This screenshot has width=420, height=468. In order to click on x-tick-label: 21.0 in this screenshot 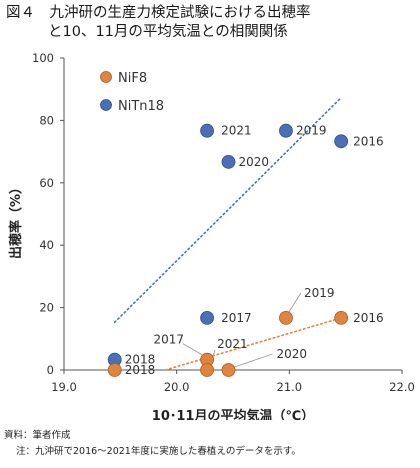, I will do `click(290, 387)`.